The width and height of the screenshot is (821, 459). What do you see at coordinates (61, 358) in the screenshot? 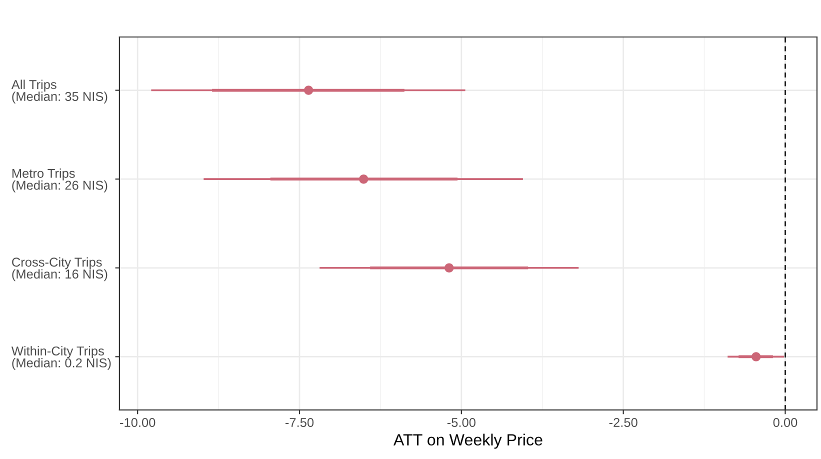
I see `y-tick-label: Within-City Trips (Median: 0.2 NIS)` at bounding box center [61, 358].